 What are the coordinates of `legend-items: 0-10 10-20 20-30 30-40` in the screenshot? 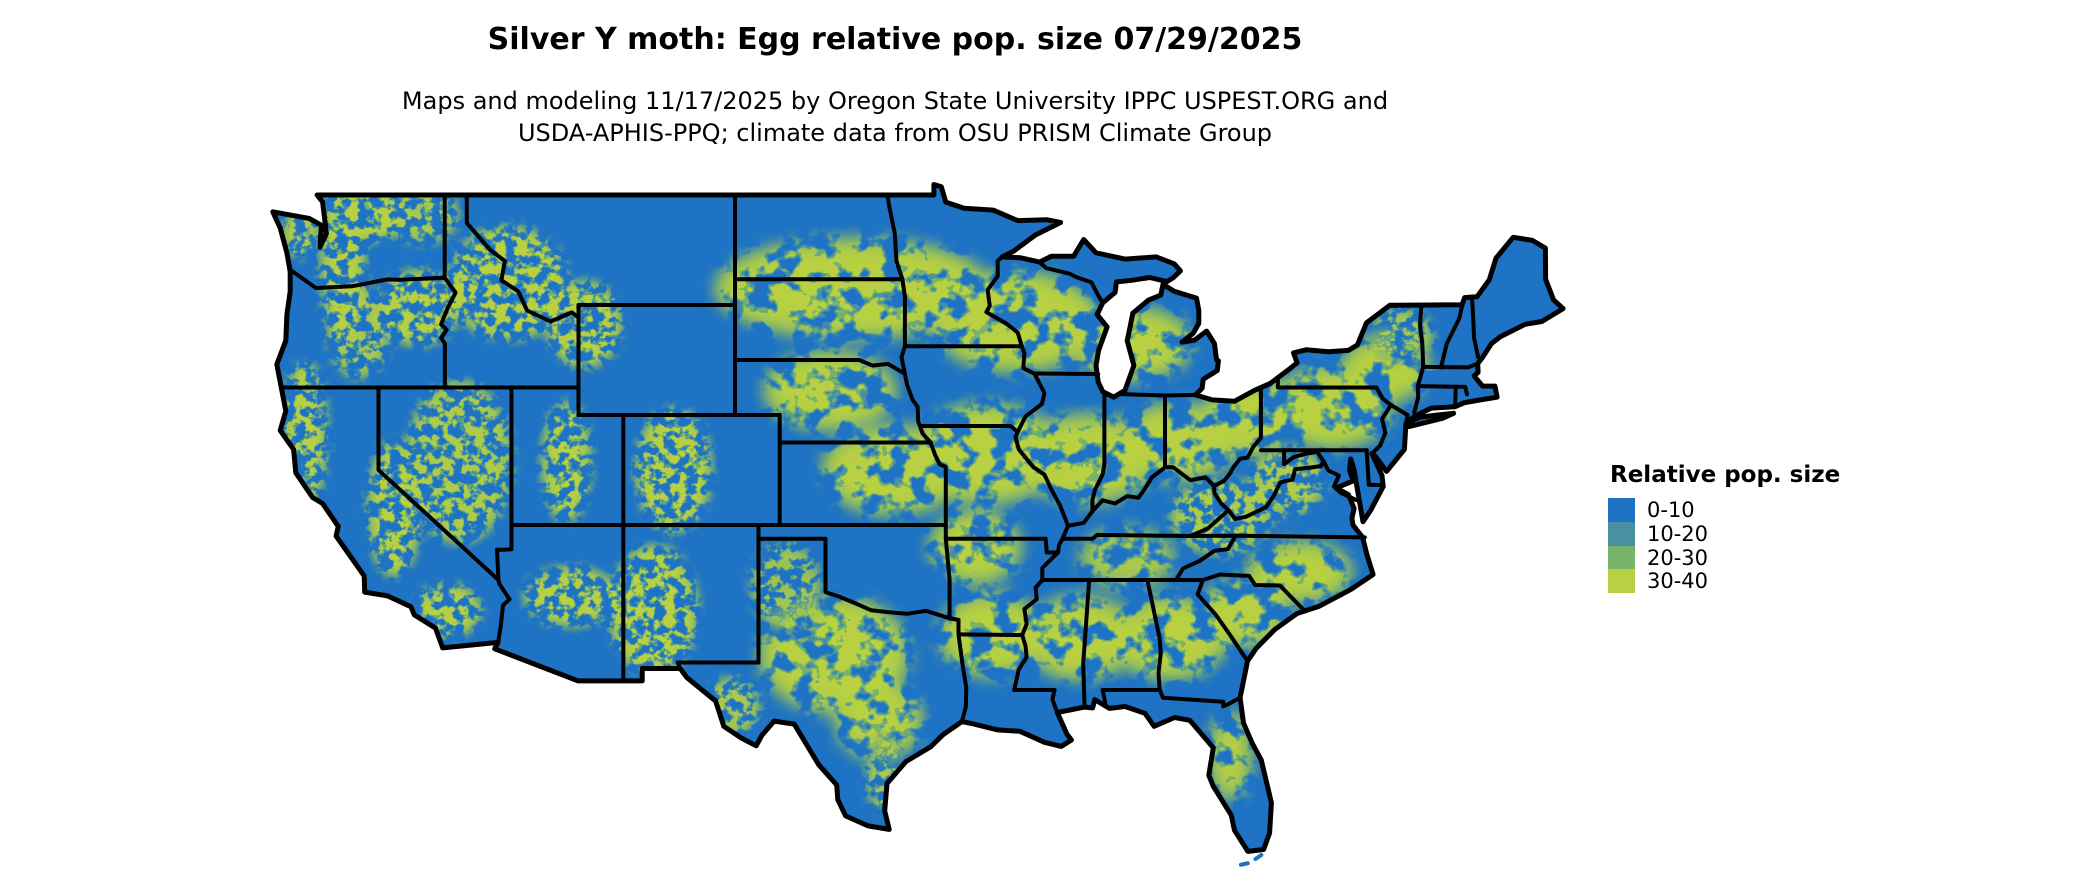 It's located at (1724, 545).